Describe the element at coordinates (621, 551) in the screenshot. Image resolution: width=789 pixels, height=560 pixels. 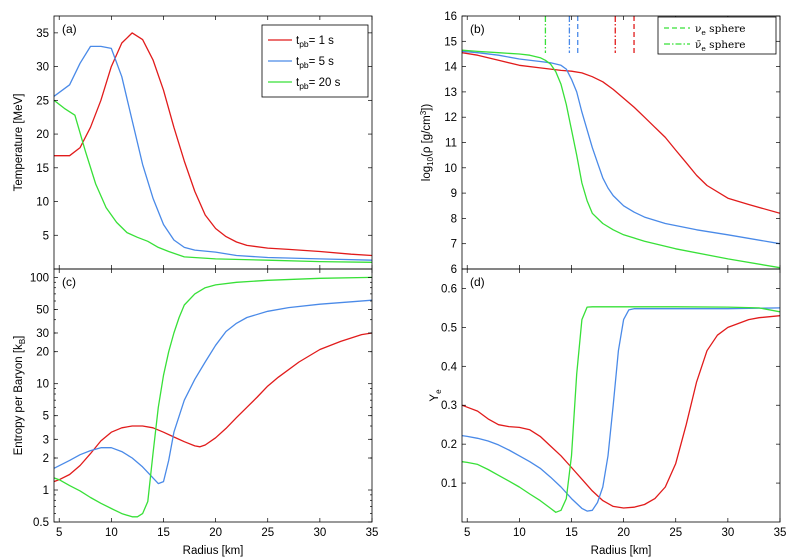
I see `xlabel-d: Radius [km]` at that location.